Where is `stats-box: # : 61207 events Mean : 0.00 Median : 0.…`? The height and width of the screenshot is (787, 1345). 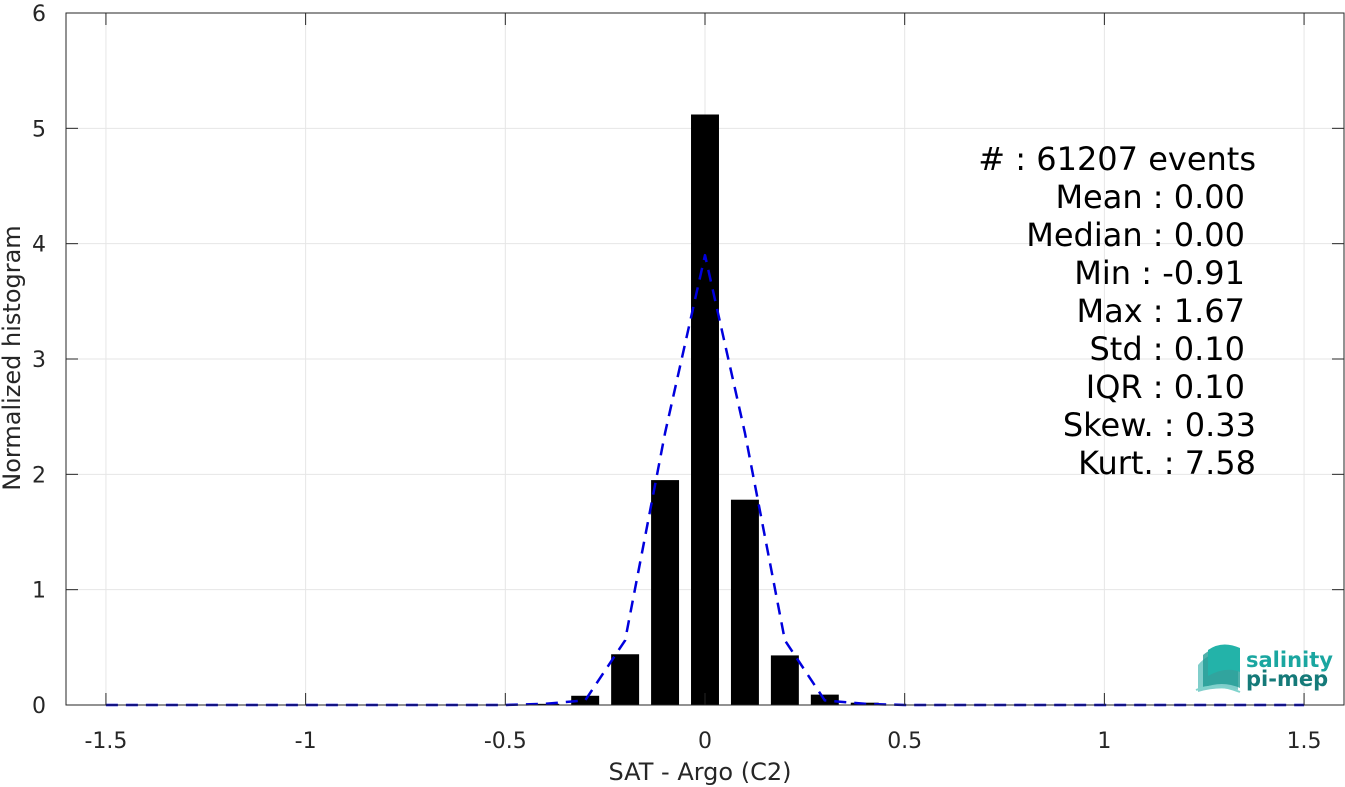
stats-box: # : 61207 events Mean : 0.00 Median : 0.… is located at coordinates (1117, 311).